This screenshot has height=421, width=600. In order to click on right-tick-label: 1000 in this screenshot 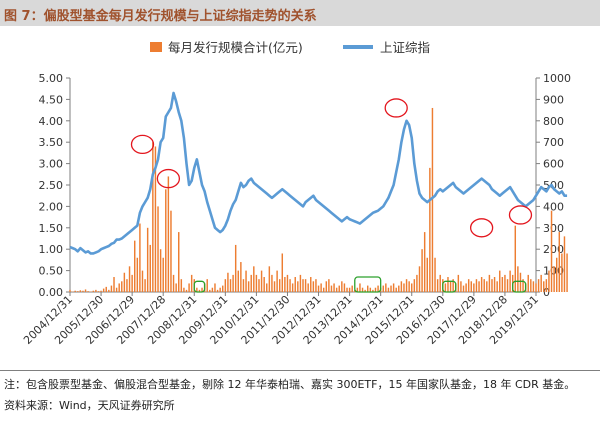, I will do `click(557, 78)`.